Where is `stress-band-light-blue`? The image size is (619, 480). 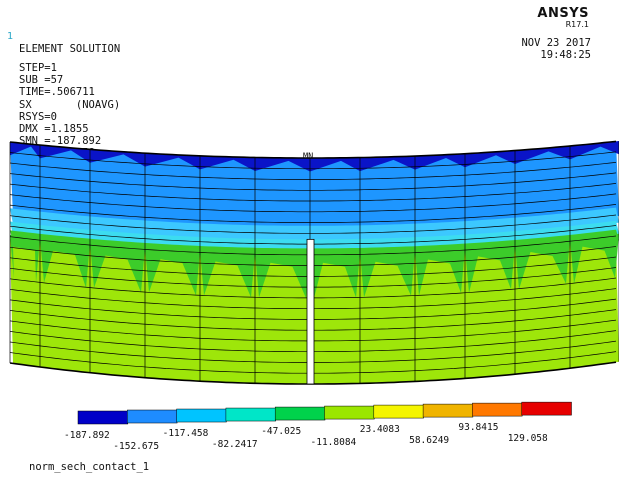 stress-band-light-blue is located at coordinates (314, 224).